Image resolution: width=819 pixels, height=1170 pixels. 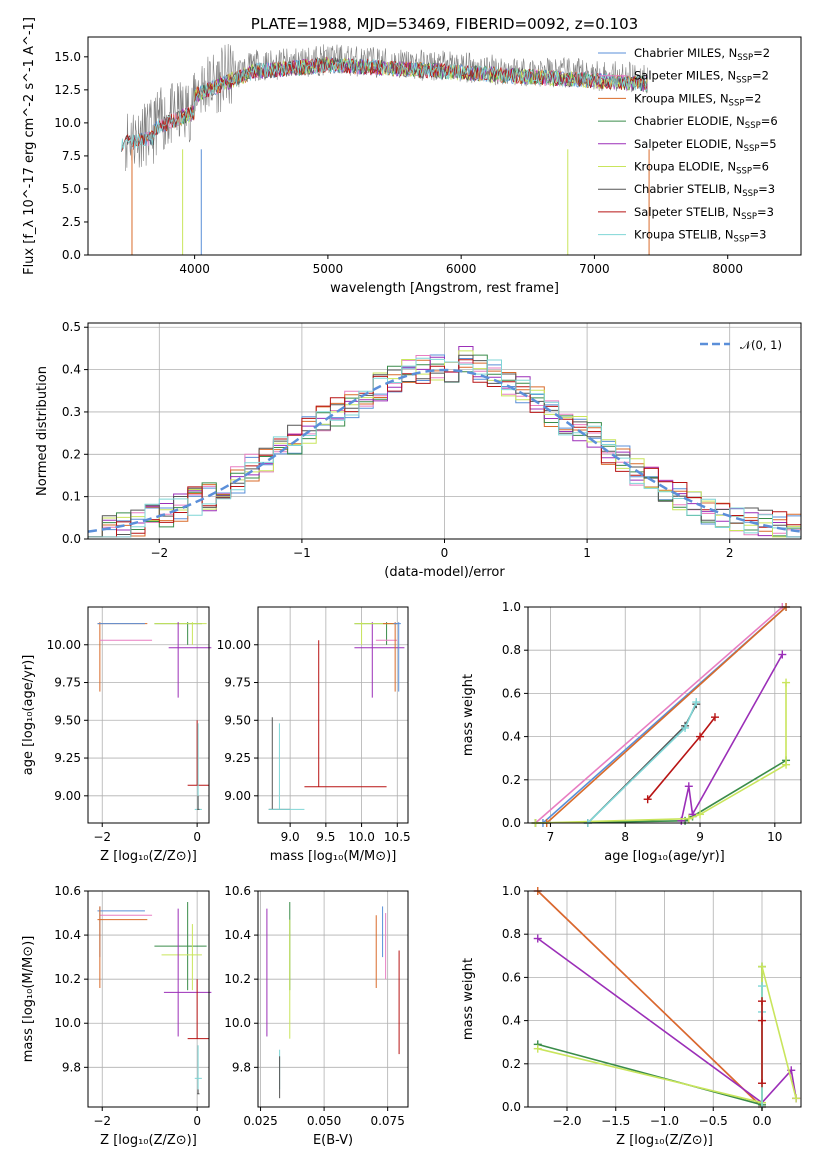 What do you see at coordinates (444, 450) in the screenshot?
I see `normal-curve` at bounding box center [444, 450].